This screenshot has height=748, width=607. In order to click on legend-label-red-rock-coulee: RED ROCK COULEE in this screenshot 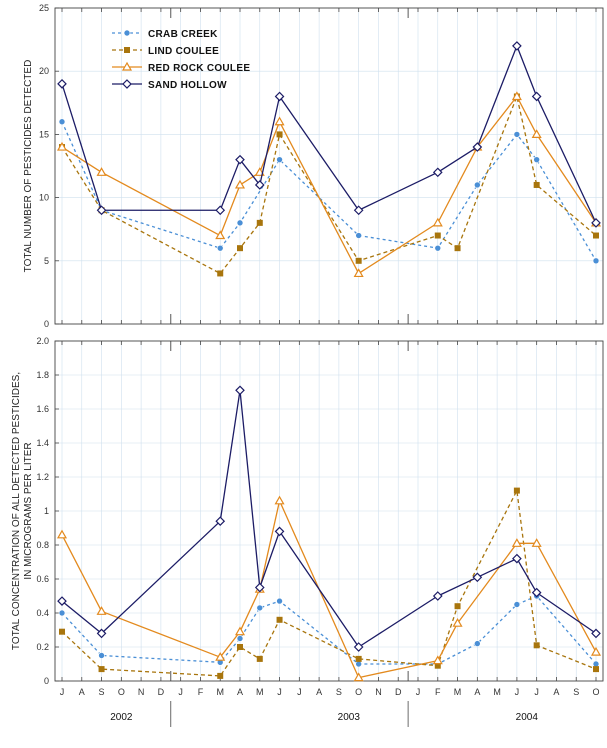, I will do `click(199, 68)`.